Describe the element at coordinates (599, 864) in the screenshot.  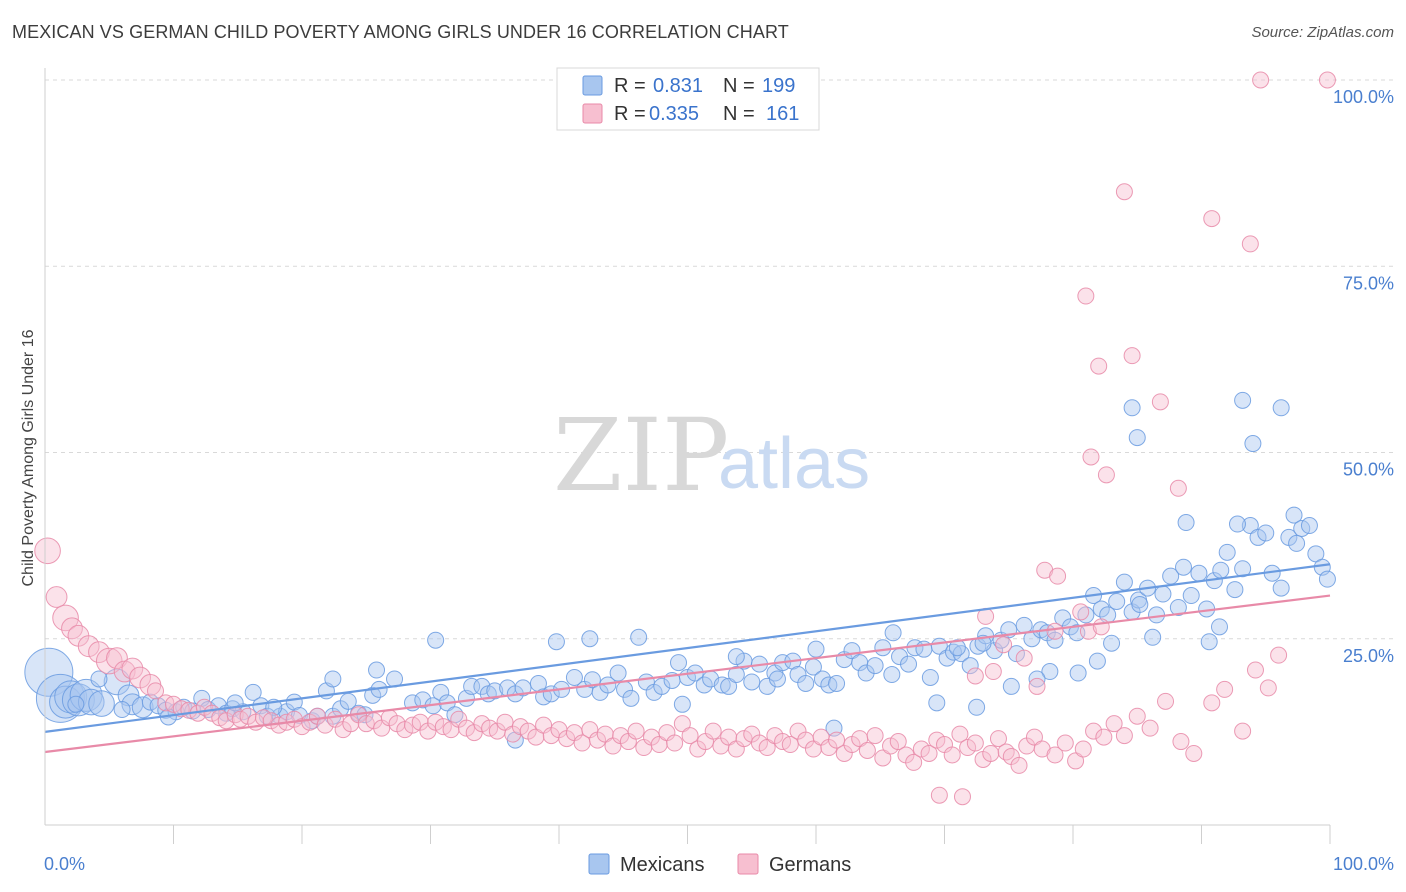
I see `series-legend-swatch-mexicans` at that location.